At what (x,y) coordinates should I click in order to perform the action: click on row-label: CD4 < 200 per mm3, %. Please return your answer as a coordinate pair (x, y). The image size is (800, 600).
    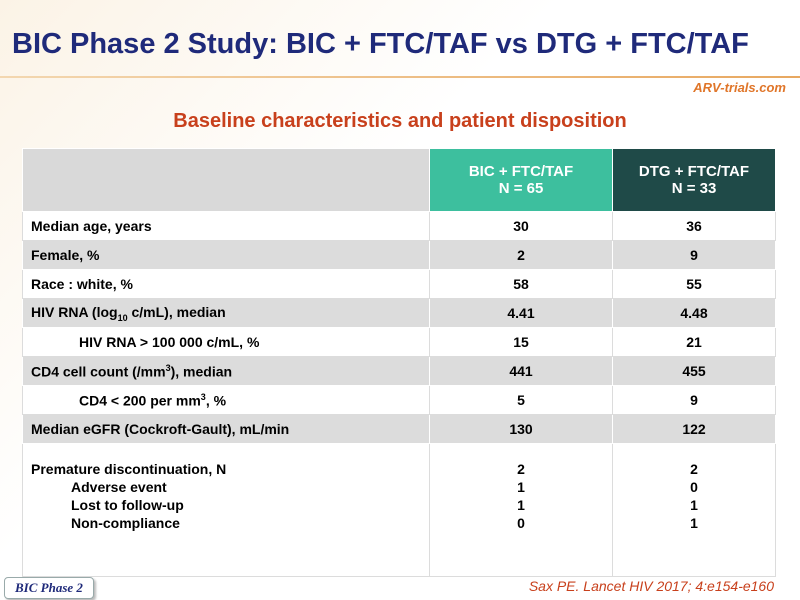
    Looking at the image, I should click on (226, 400).